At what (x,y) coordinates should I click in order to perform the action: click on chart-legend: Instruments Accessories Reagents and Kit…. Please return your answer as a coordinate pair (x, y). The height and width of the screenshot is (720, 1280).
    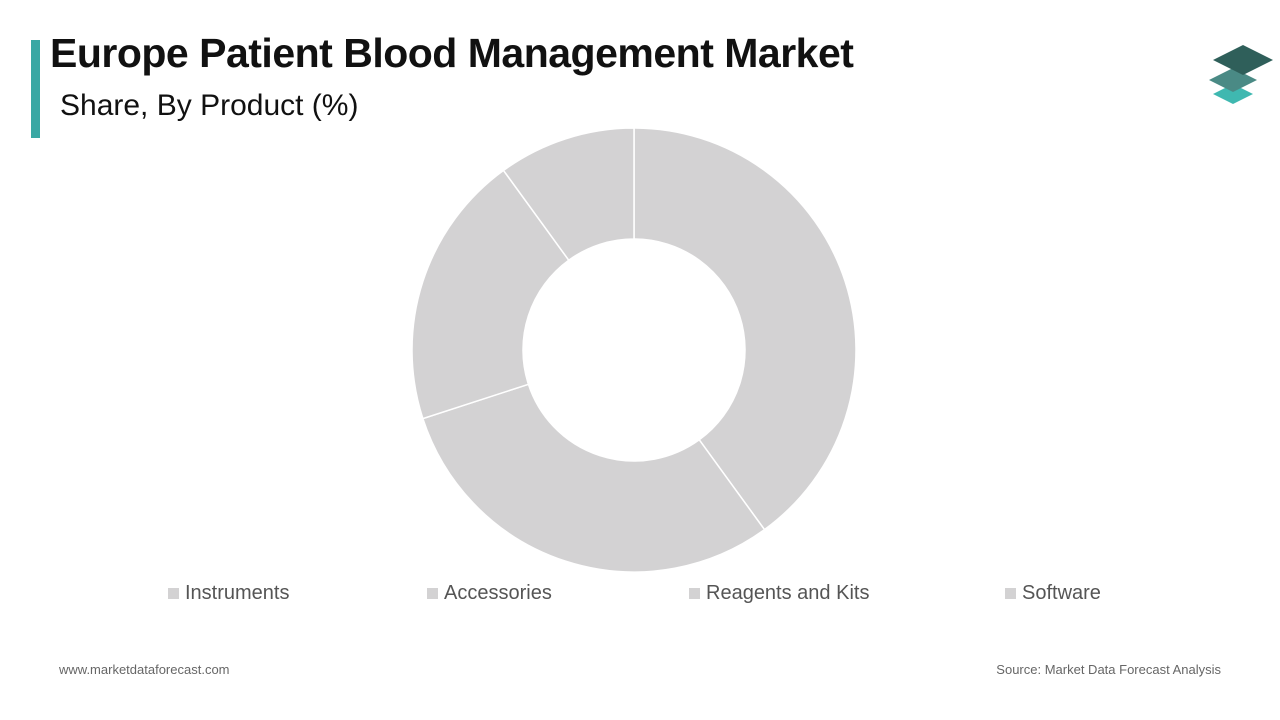
    Looking at the image, I should click on (640, 595).